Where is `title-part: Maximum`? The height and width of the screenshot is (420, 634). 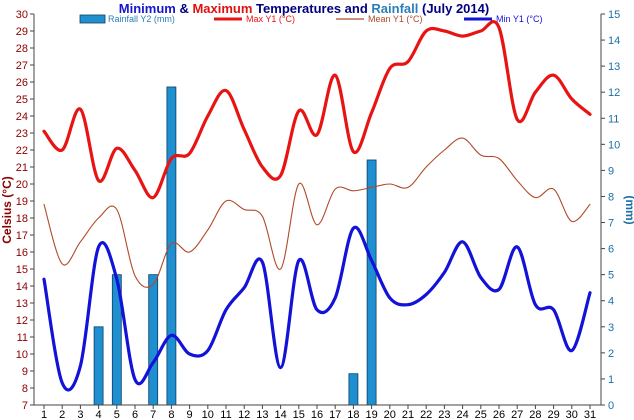 title-part: Maximum is located at coordinates (222, 8).